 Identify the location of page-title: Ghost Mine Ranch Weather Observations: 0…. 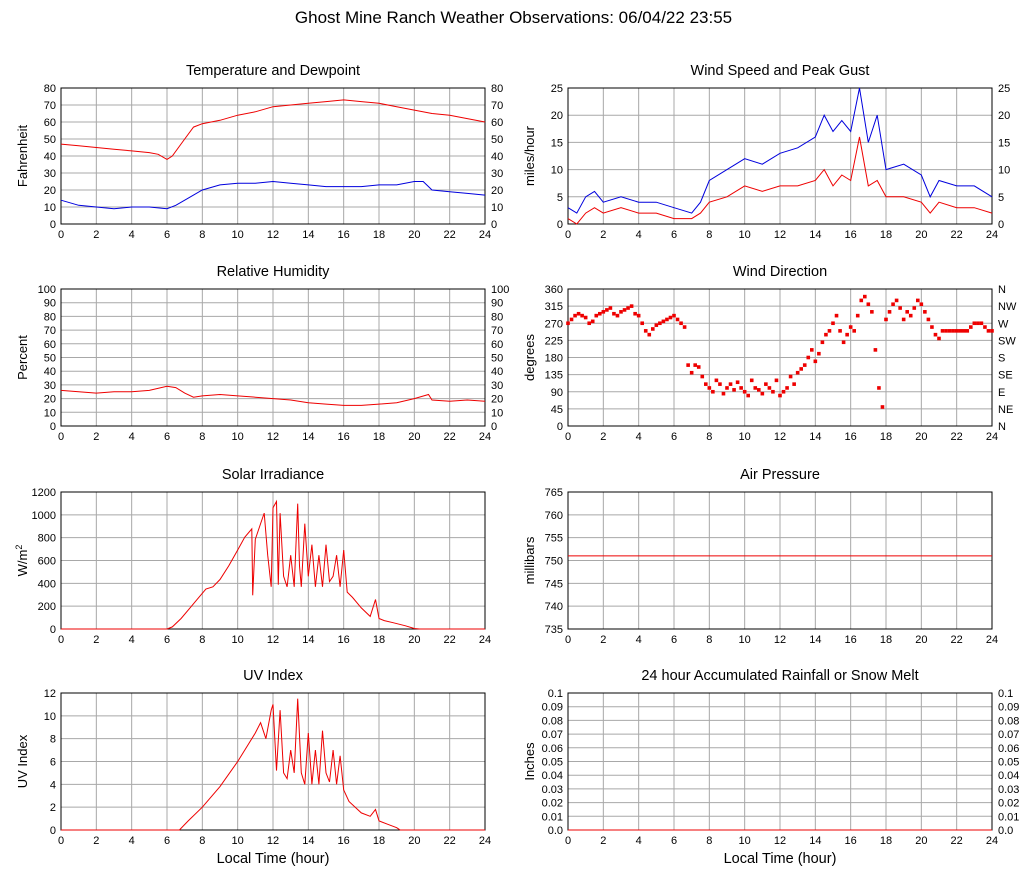
(513, 17).